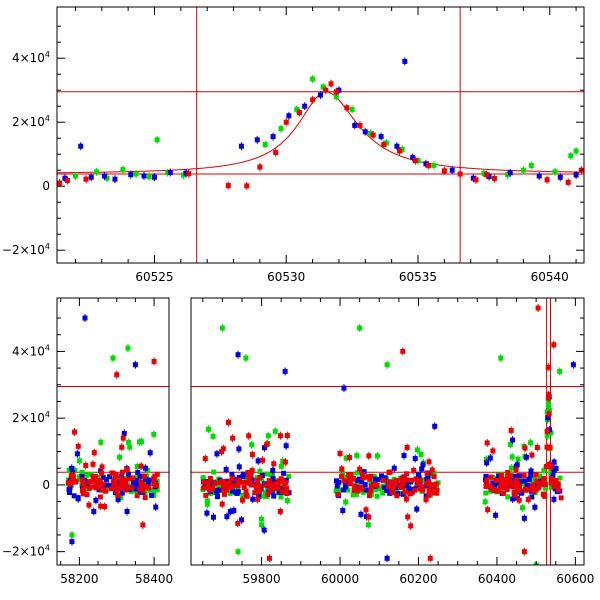 This screenshot has height=600, width=600. What do you see at coordinates (117, 375) in the screenshot?
I see `outlier-point` at bounding box center [117, 375].